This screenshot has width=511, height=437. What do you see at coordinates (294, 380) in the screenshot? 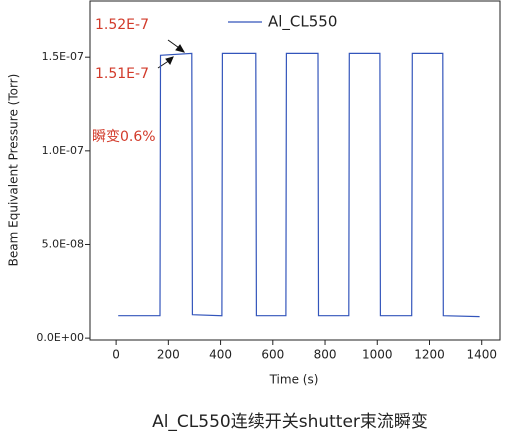
I see `x-axis-label: Time (s)` at bounding box center [294, 380].